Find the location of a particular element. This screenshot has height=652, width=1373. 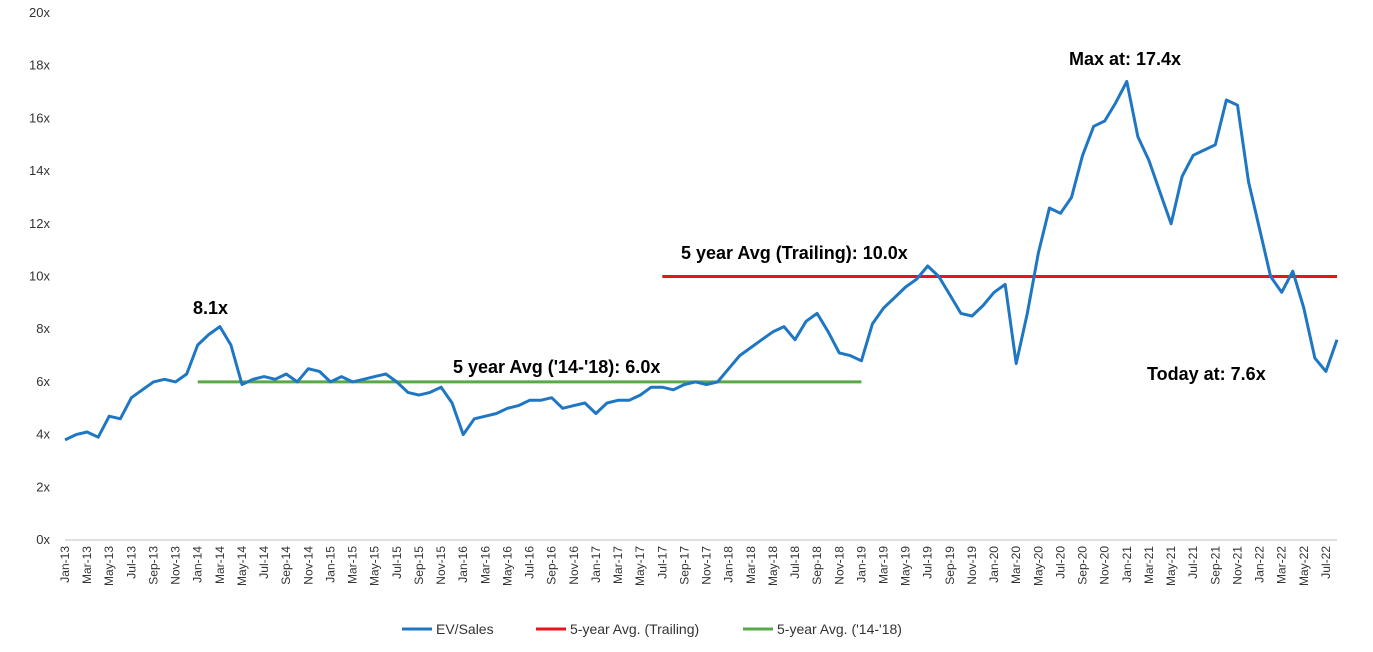

x-tick-label: May-14 is located at coordinates (242, 566).